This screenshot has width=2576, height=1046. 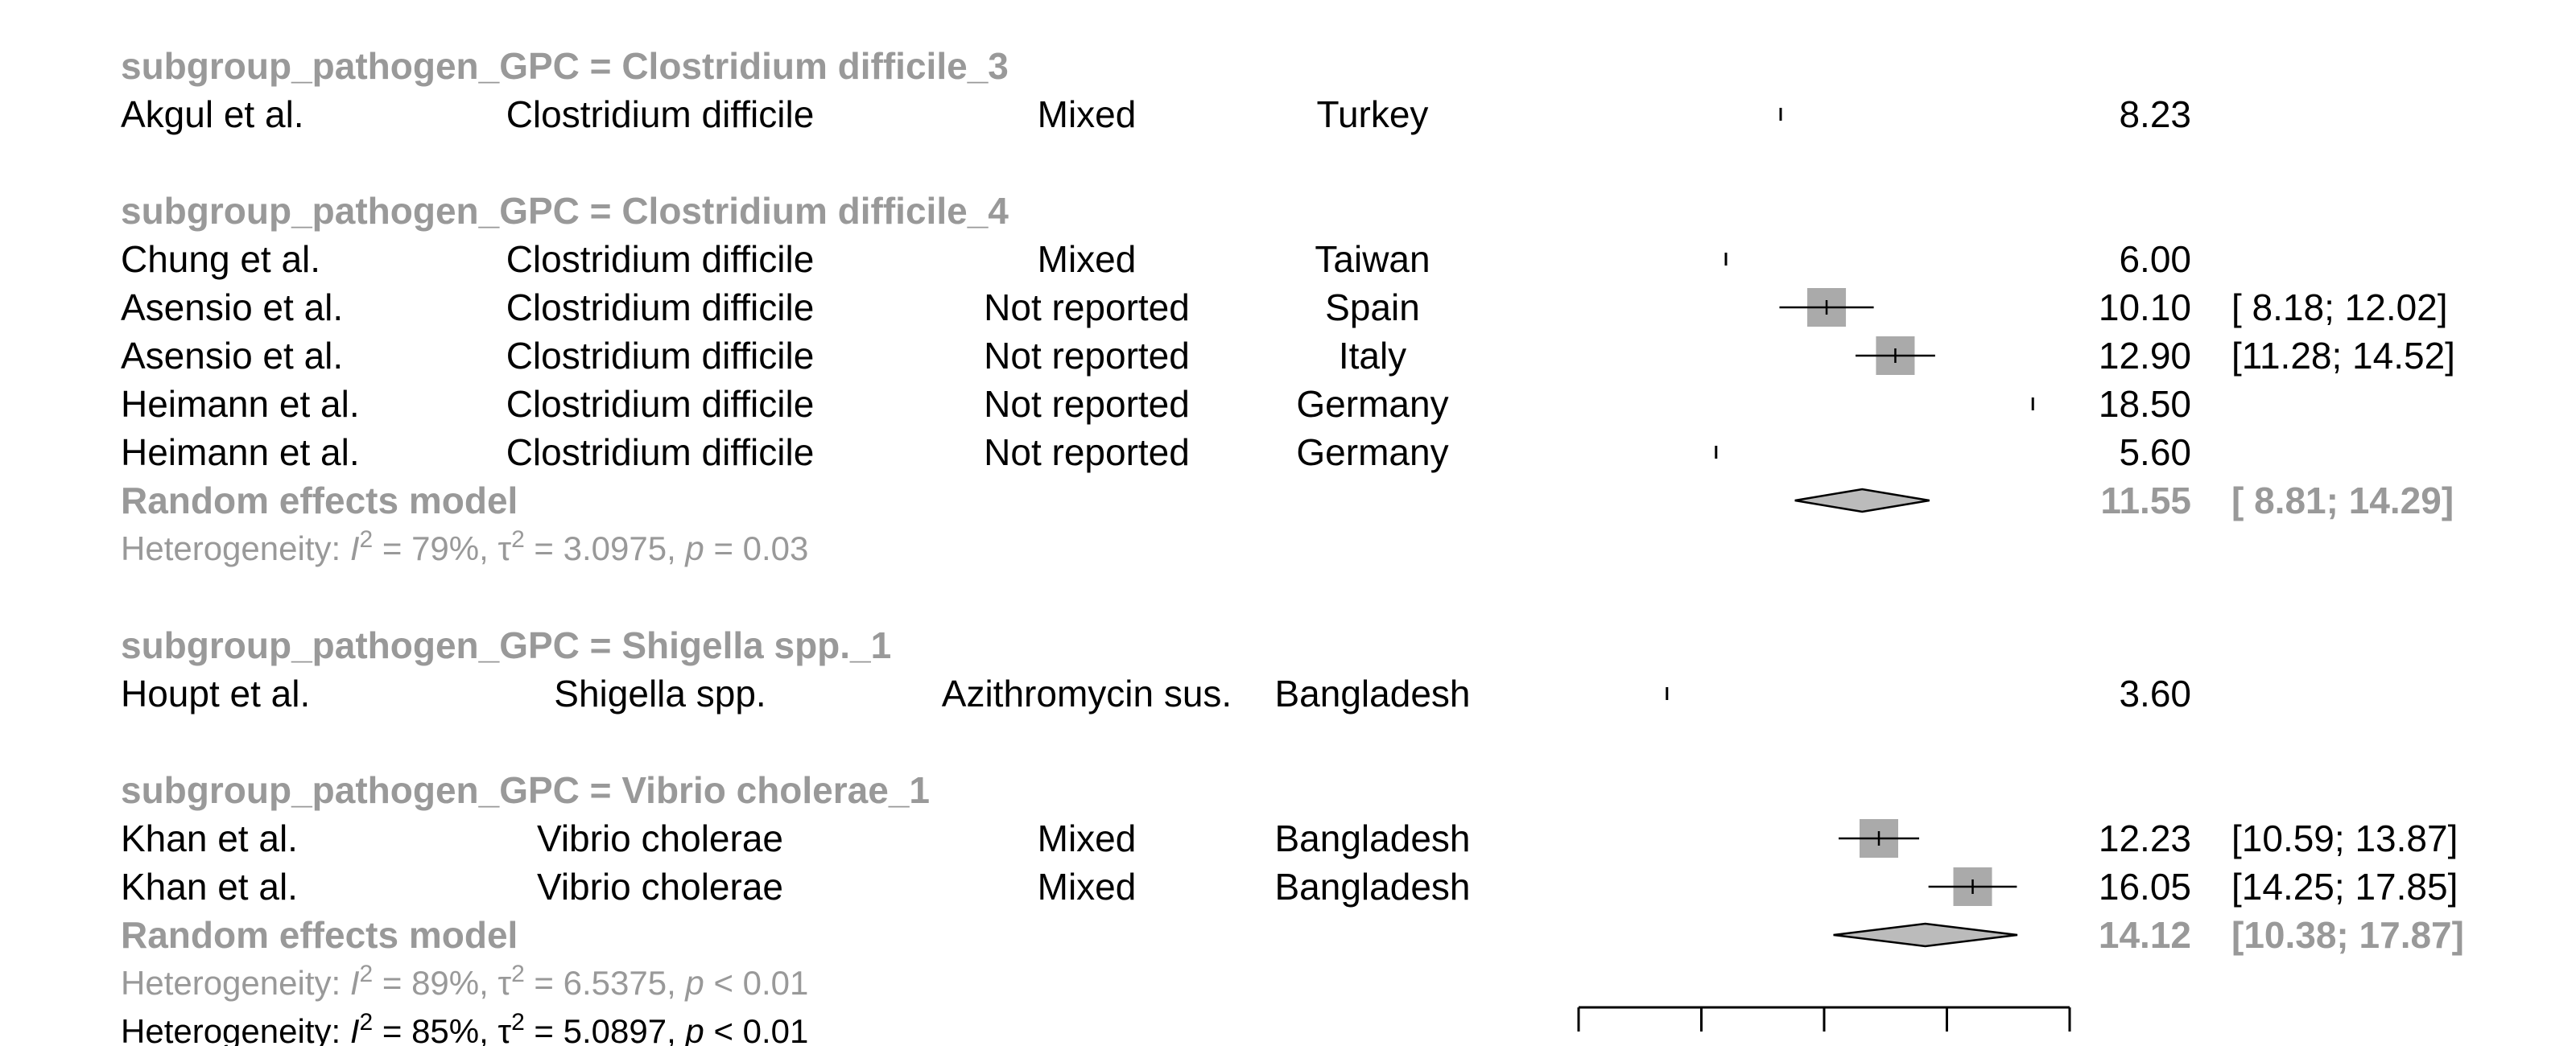 What do you see at coordinates (1372, 259) in the screenshot?
I see `country-cell: Taiwan` at bounding box center [1372, 259].